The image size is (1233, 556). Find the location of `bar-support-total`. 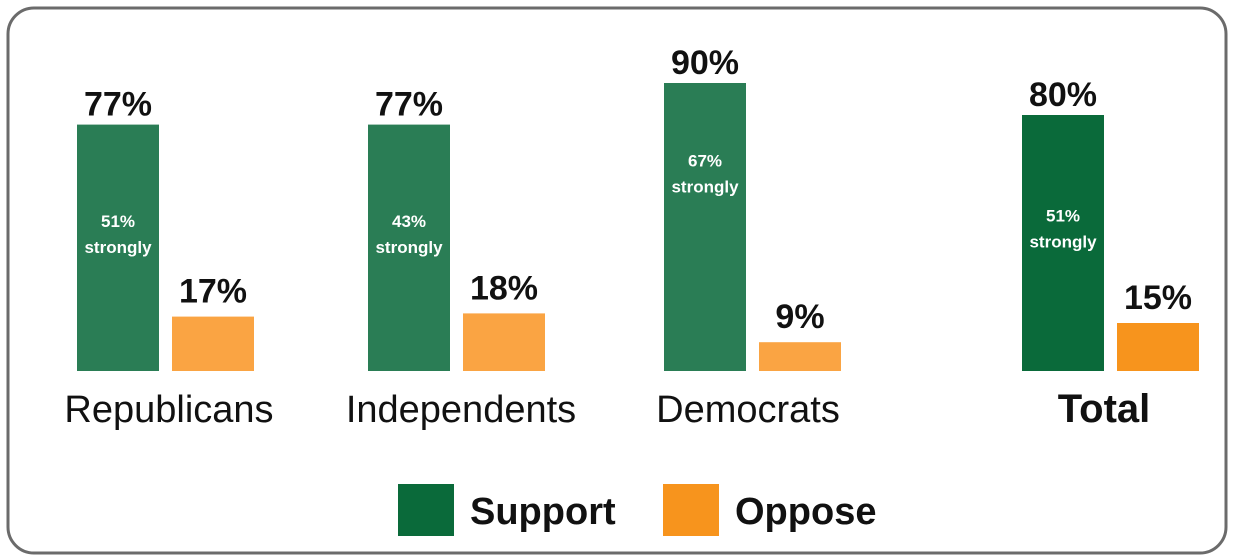

bar-support-total is located at coordinates (1063, 243).